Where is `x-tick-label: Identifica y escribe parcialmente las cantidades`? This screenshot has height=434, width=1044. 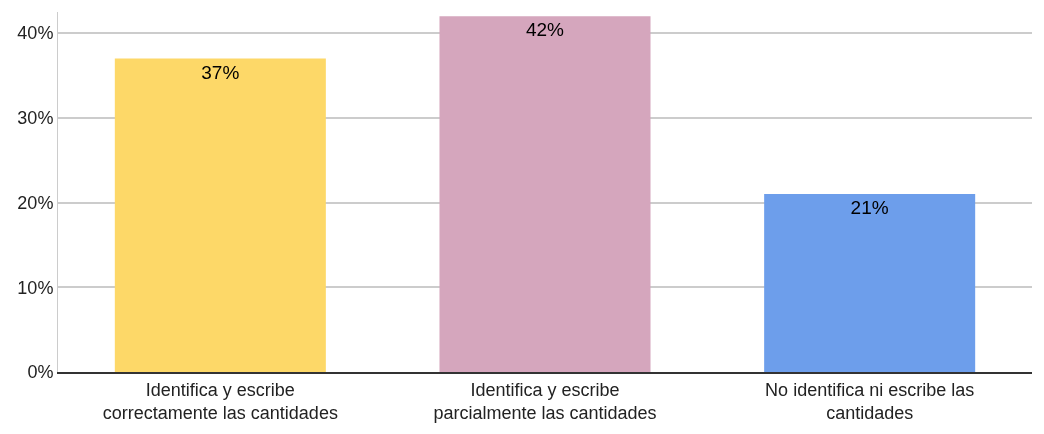
x-tick-label: Identifica y escribe parcialmente las cantidades is located at coordinates (545, 401).